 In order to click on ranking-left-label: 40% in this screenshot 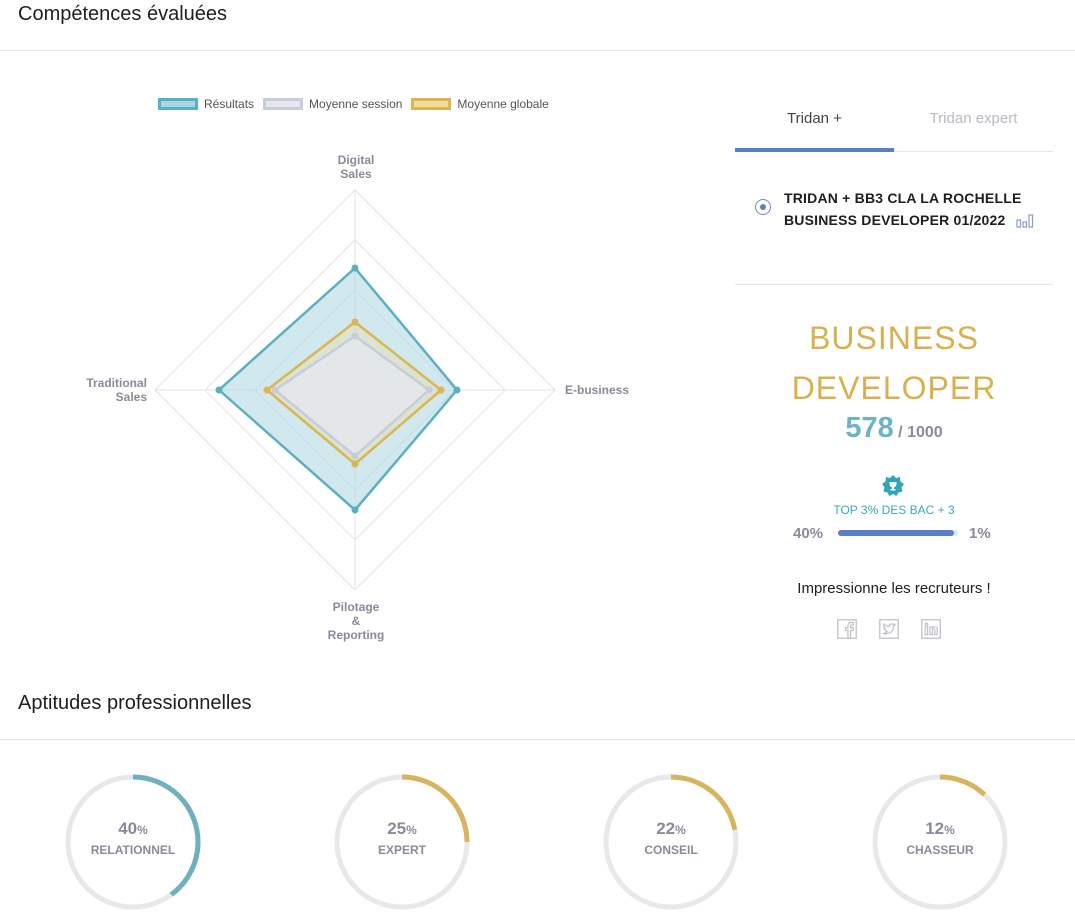, I will do `click(808, 533)`.